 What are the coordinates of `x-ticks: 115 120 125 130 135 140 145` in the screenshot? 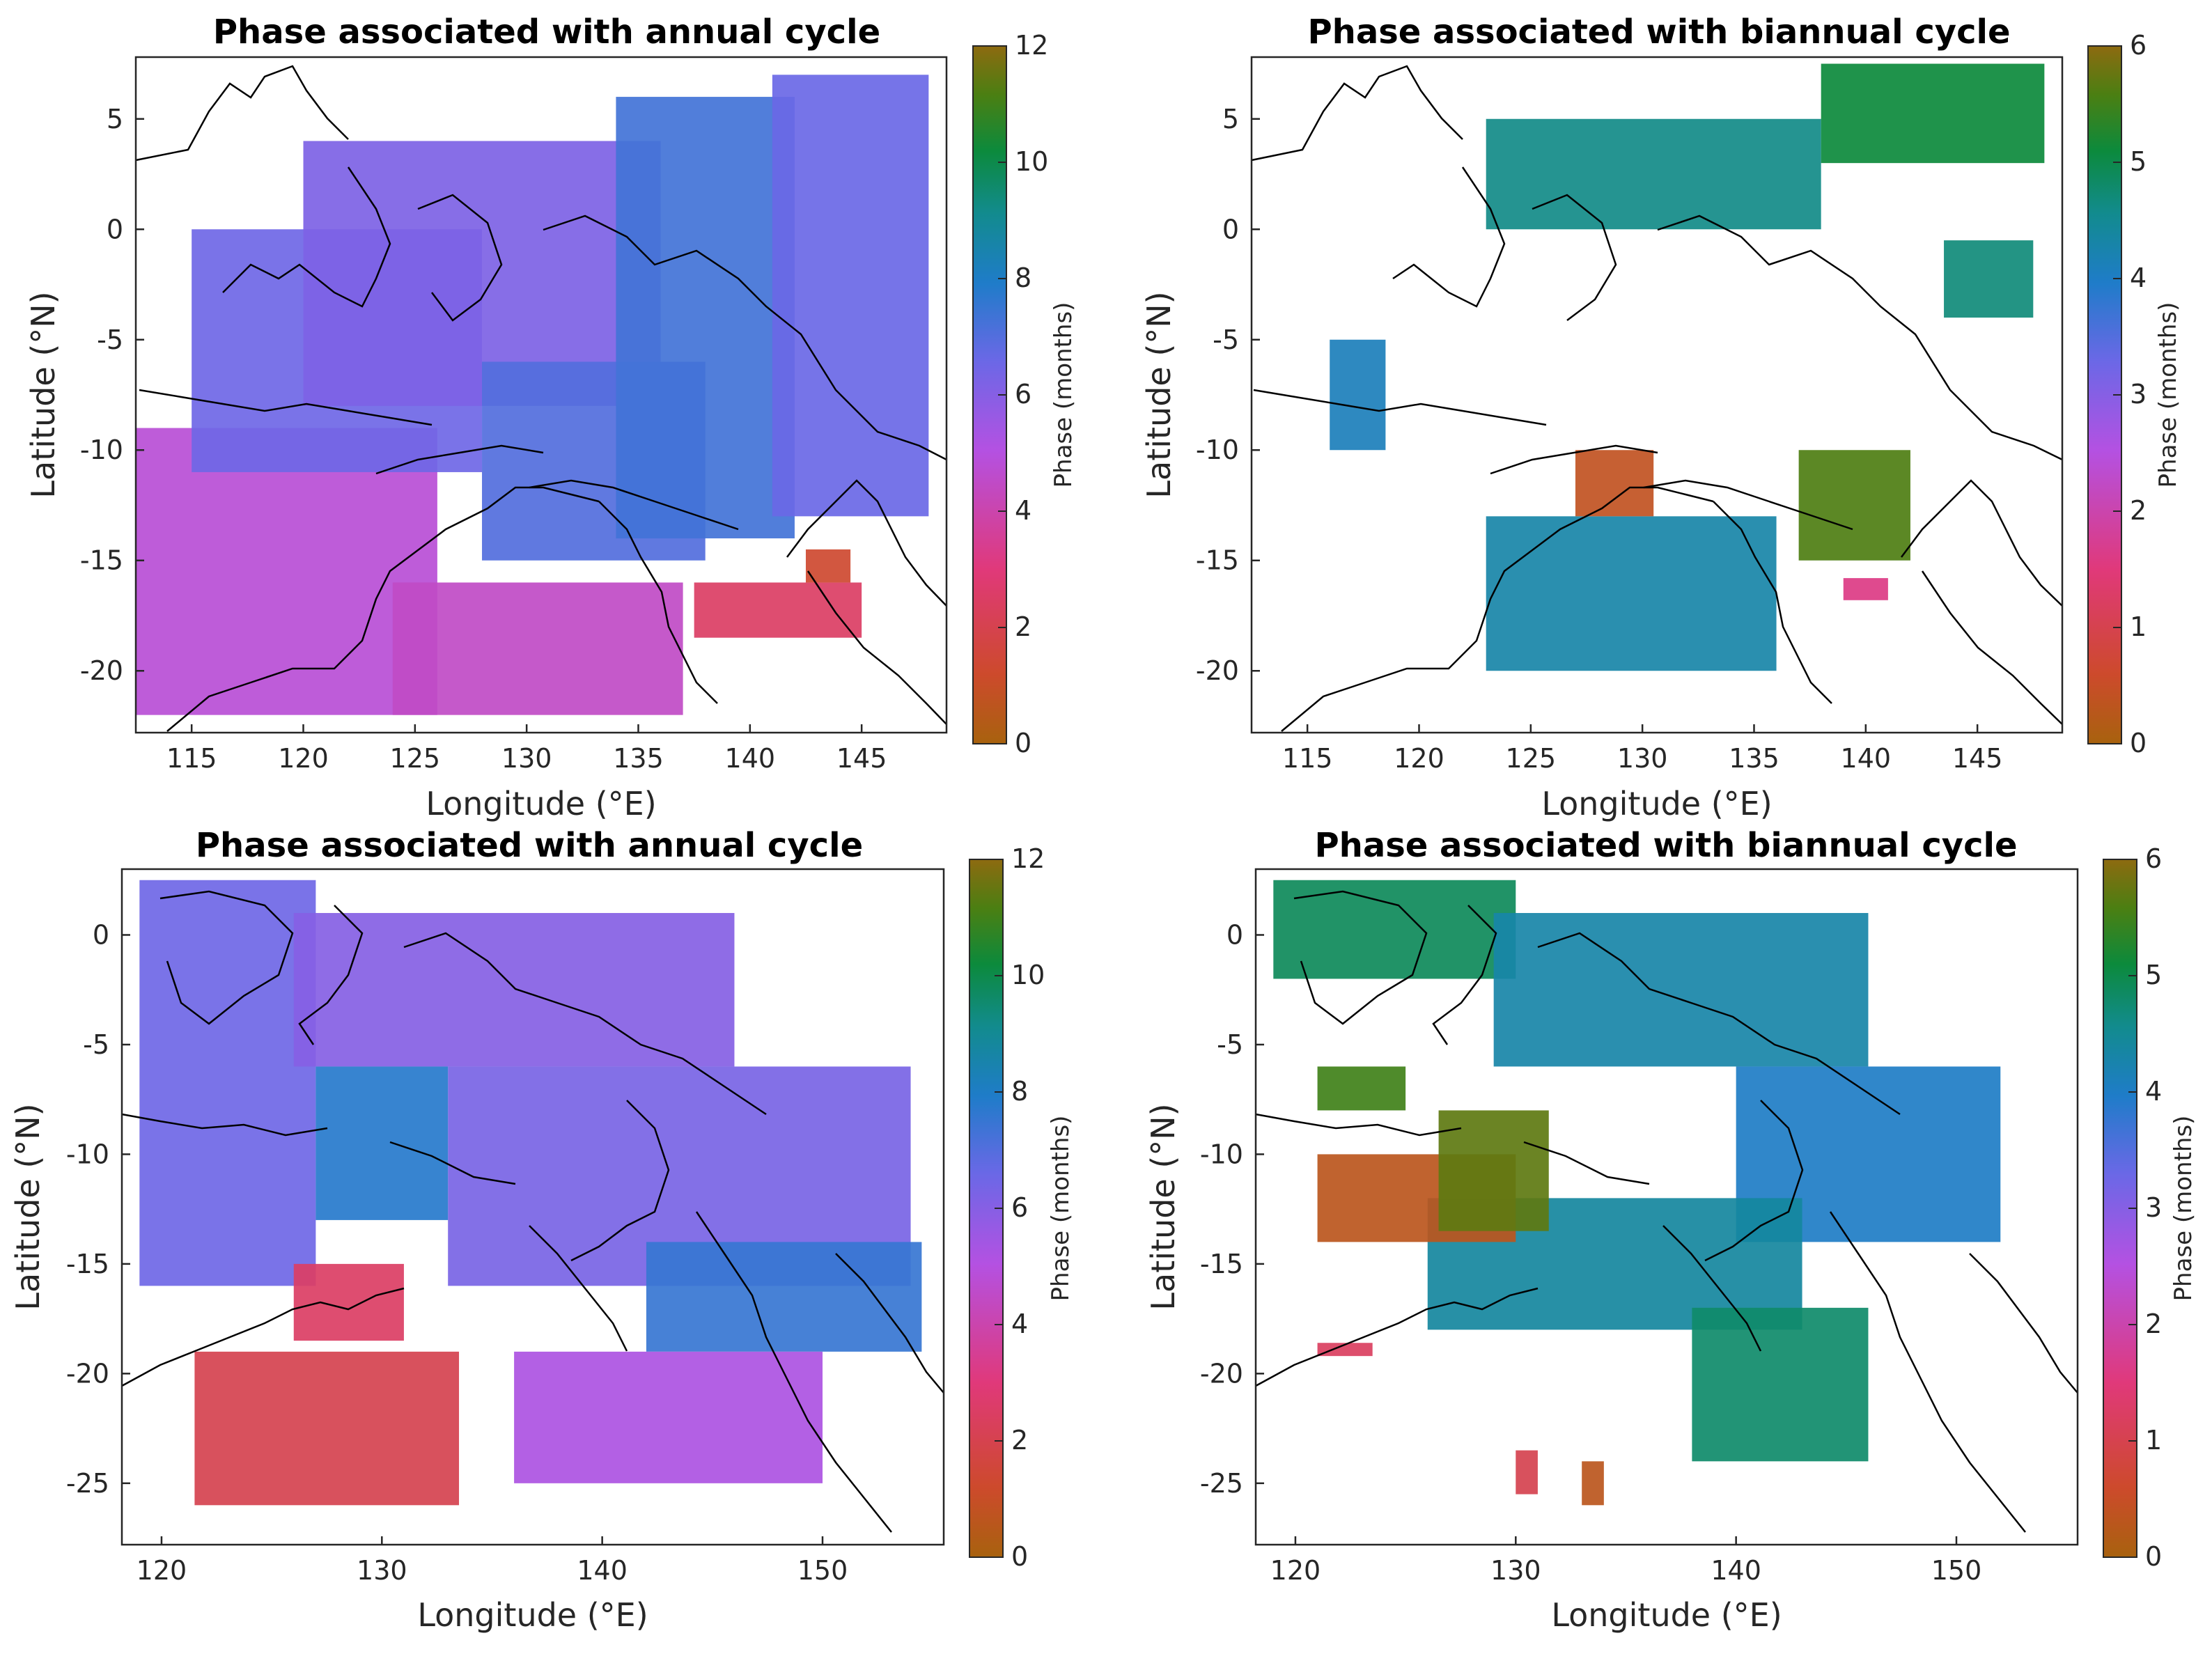 It's located at (1642, 749).